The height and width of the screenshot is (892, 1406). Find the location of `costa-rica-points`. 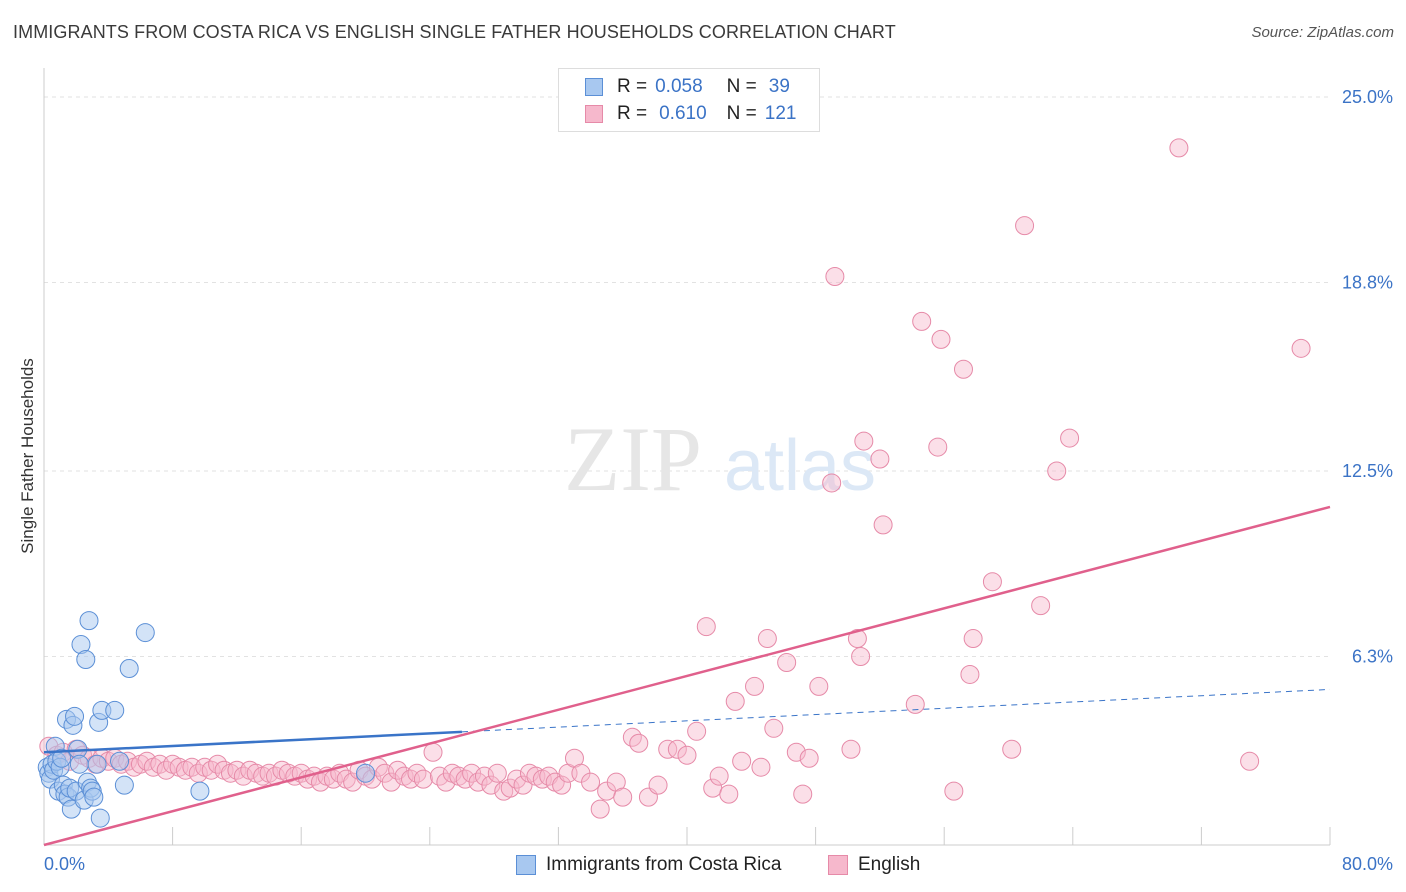

costa-rica-points is located at coordinates (206, 719).